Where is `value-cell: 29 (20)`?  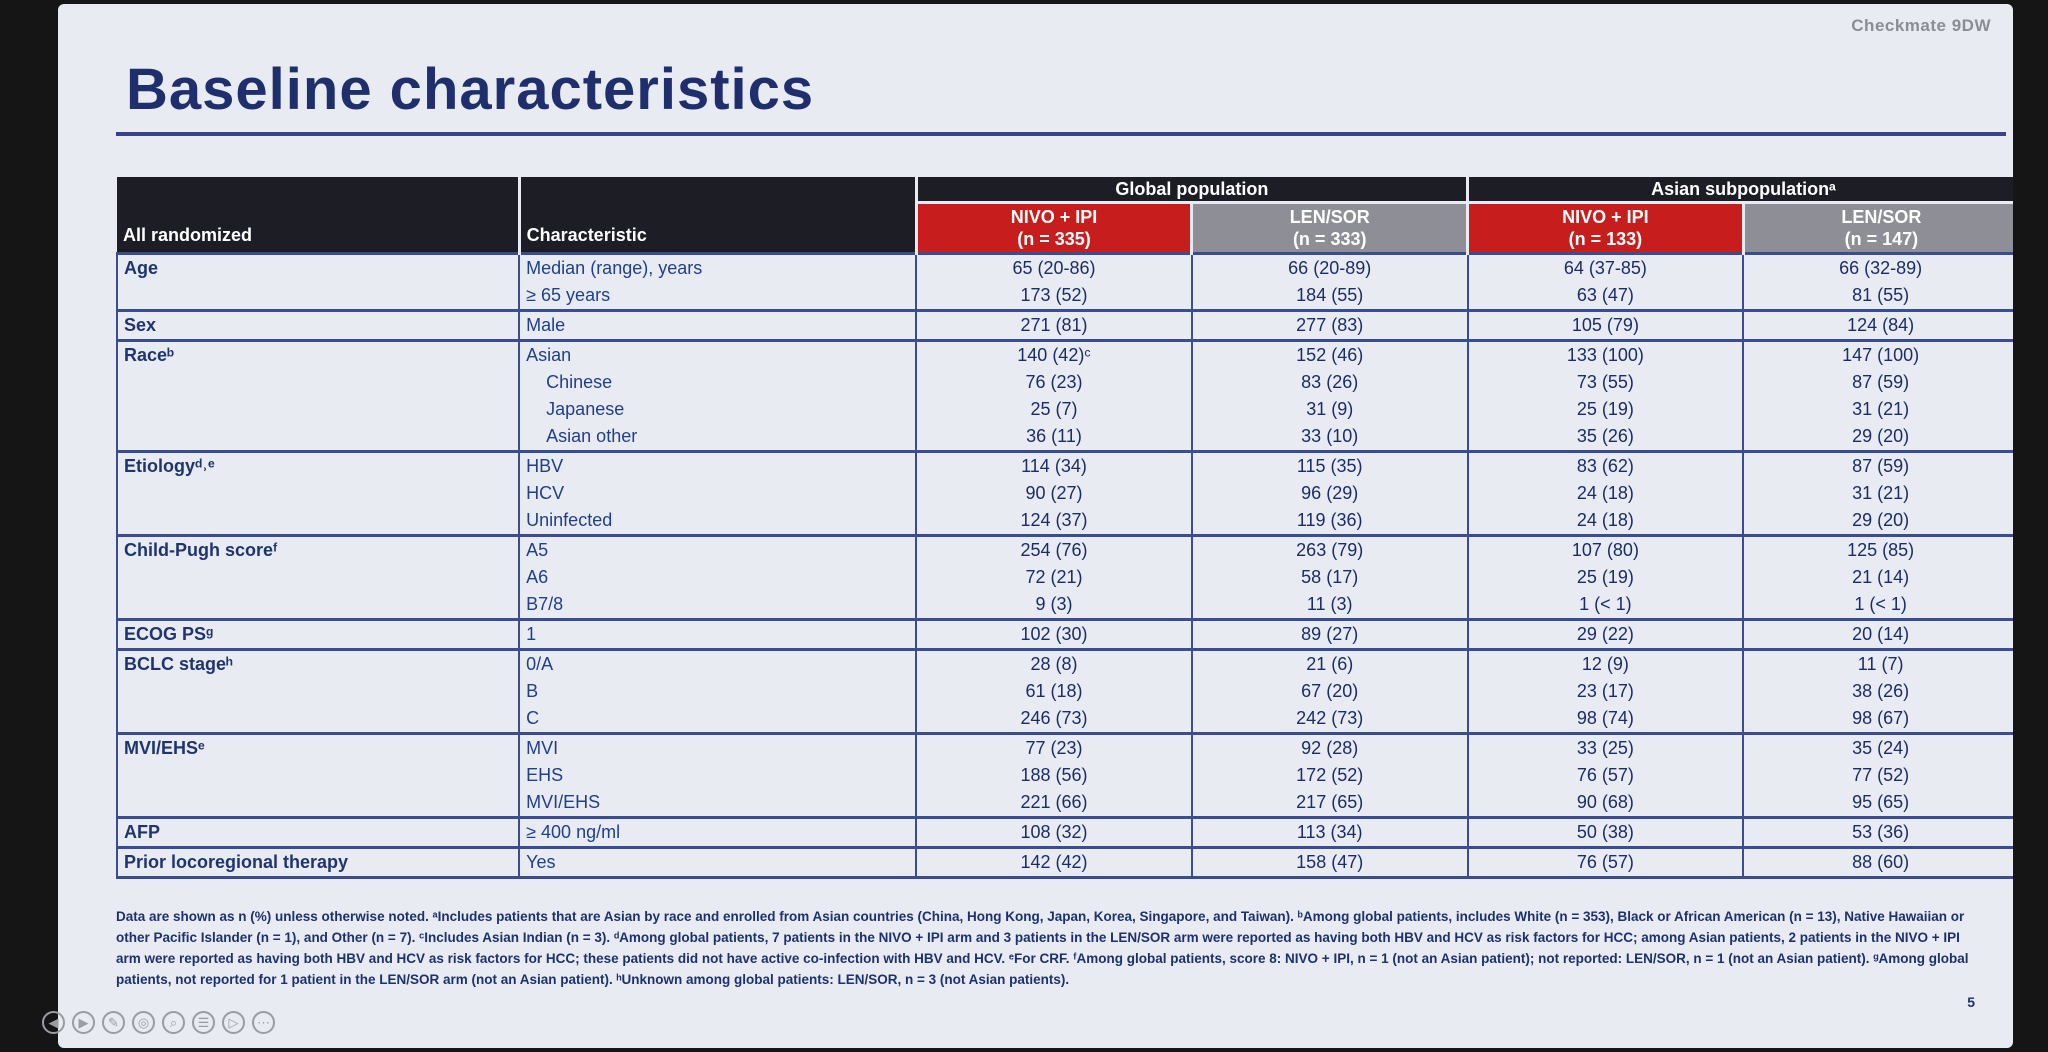 value-cell: 29 (20) is located at coordinates (1877, 521).